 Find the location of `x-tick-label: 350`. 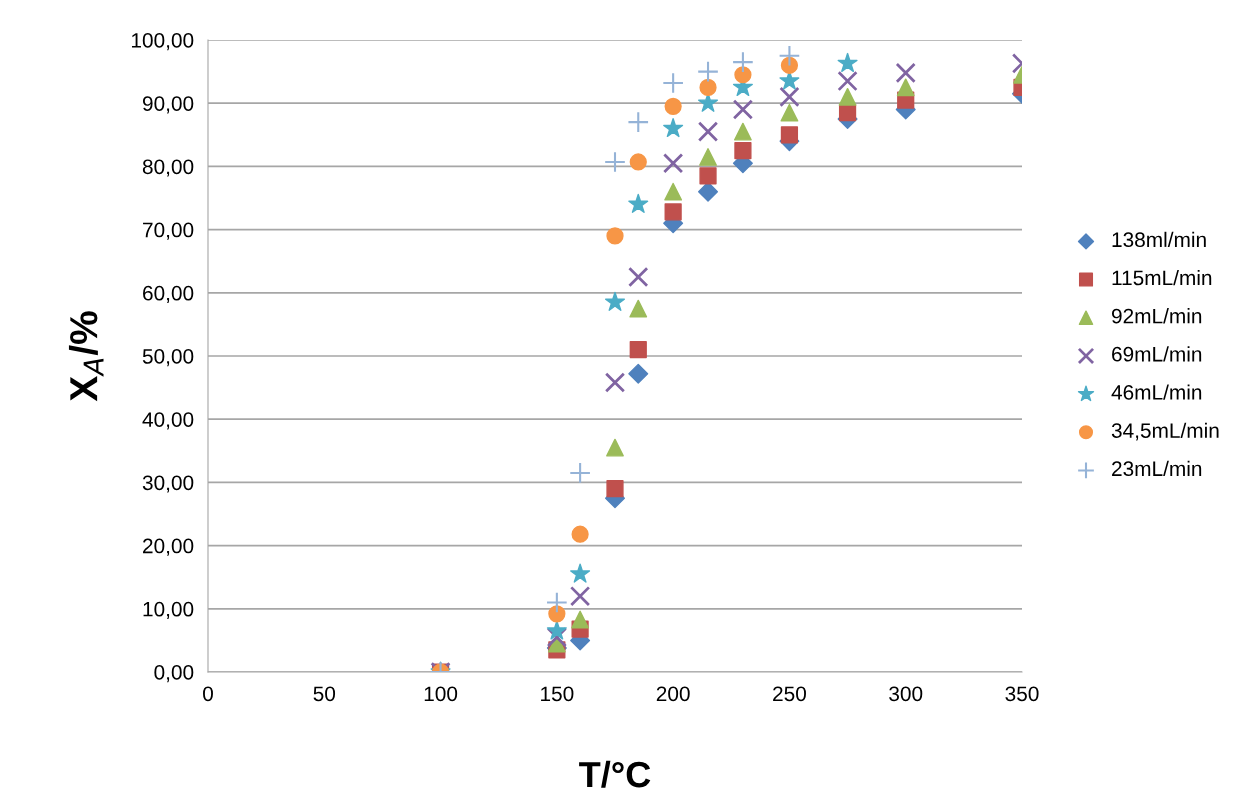

x-tick-label: 350 is located at coordinates (1022, 694).